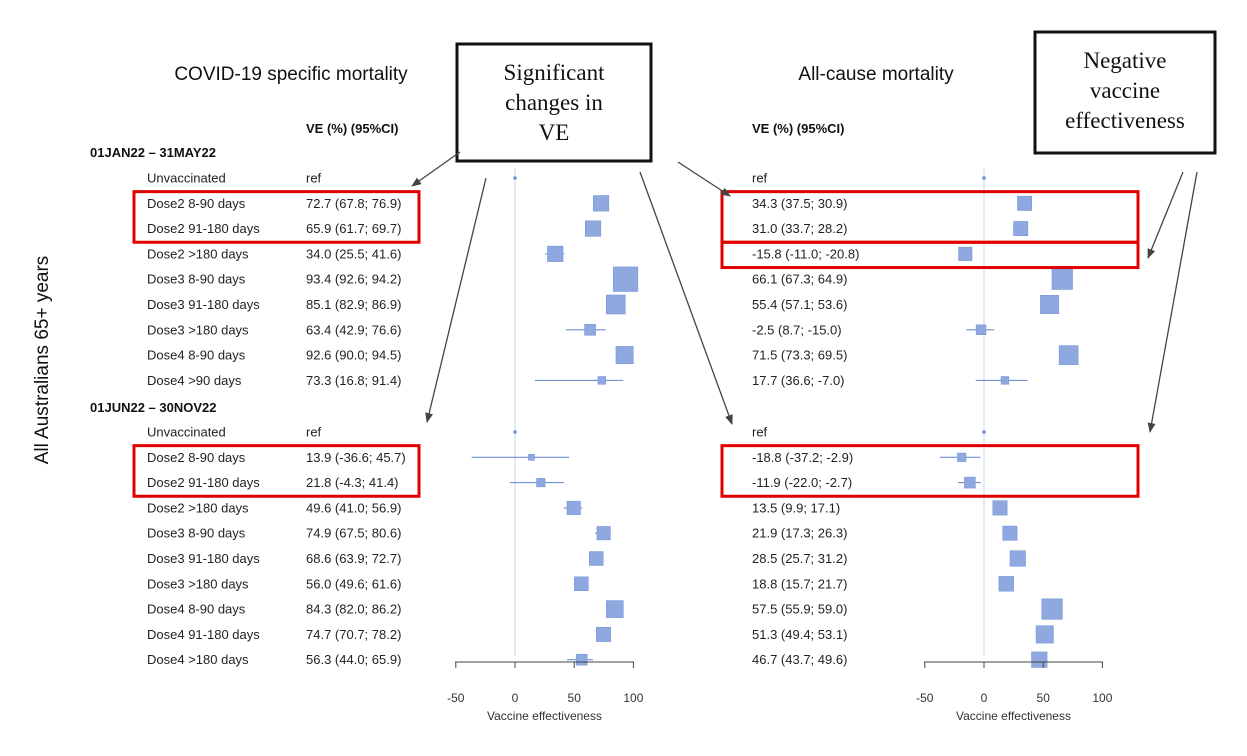 The width and height of the screenshot is (1247, 756). Describe the element at coordinates (353, 253) in the screenshot. I see `ve-value-label: 34.0 (25.5; 41.6)` at that location.